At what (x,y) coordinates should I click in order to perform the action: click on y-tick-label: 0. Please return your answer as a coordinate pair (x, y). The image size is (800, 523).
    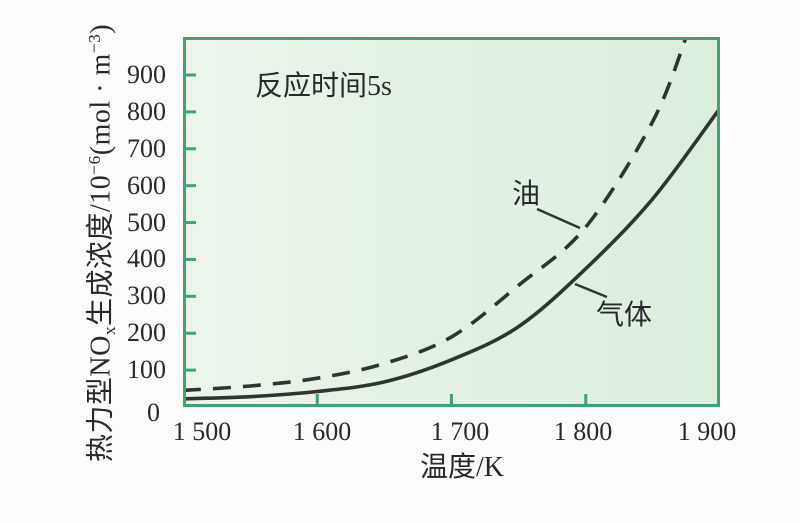
    Looking at the image, I should click on (153, 412).